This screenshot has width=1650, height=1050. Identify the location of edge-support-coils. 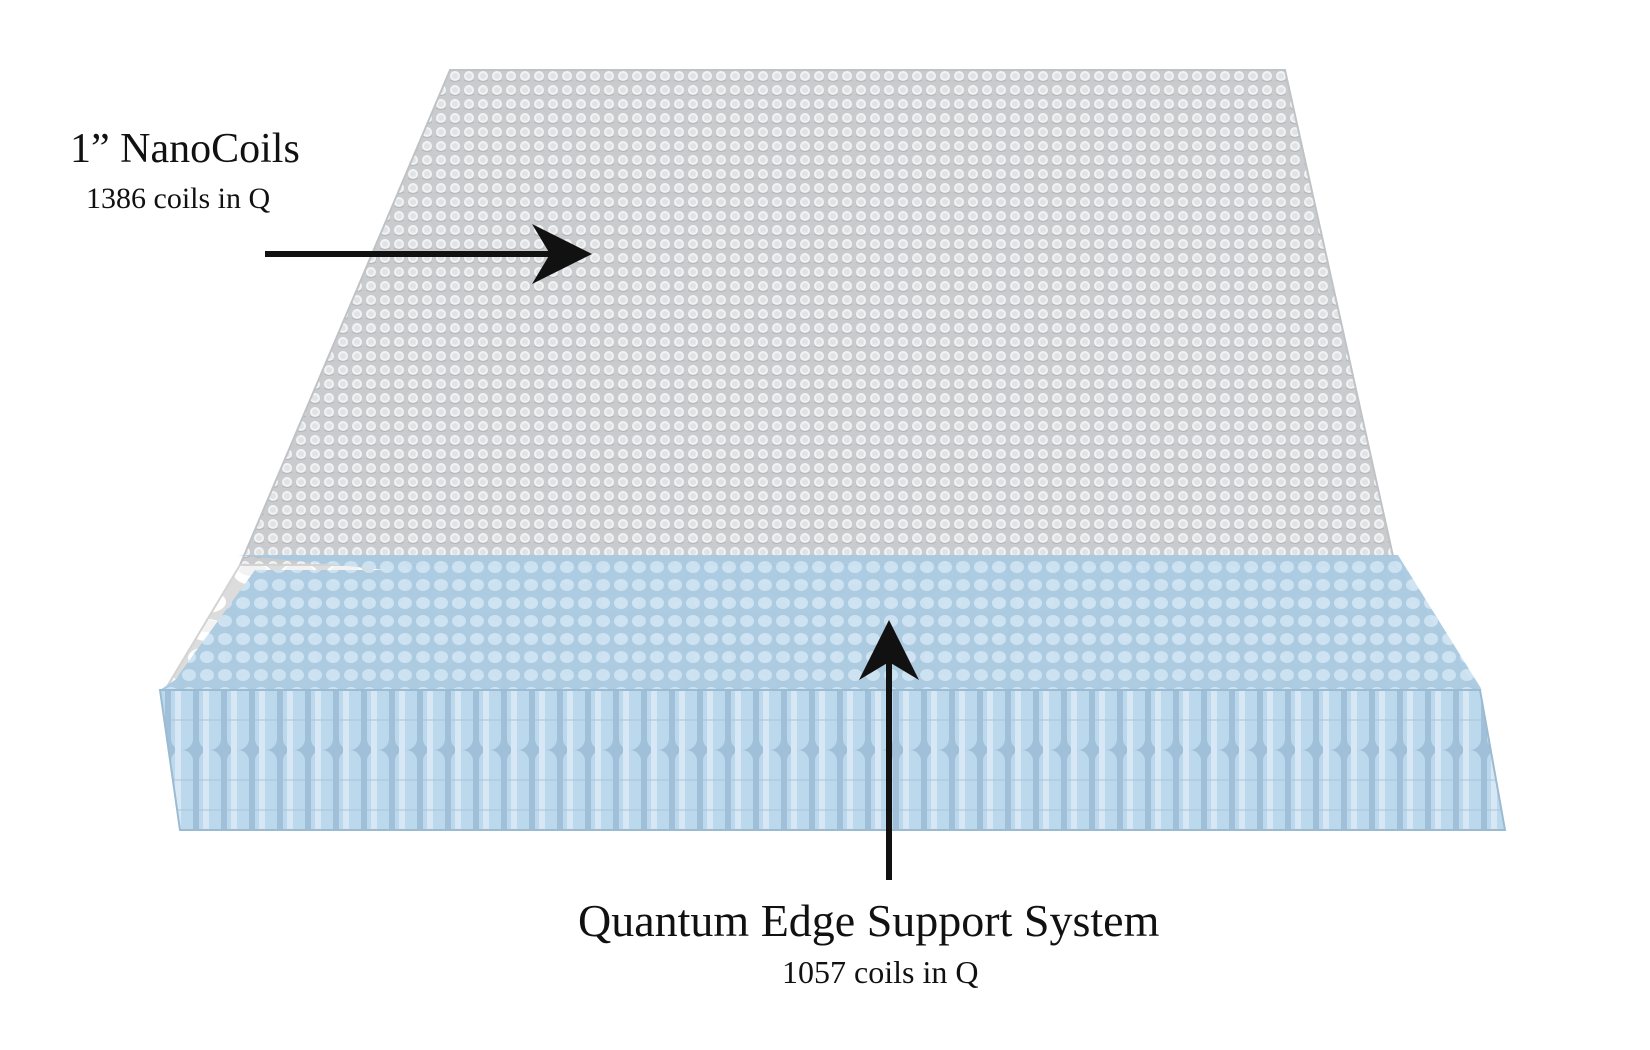
(832, 760).